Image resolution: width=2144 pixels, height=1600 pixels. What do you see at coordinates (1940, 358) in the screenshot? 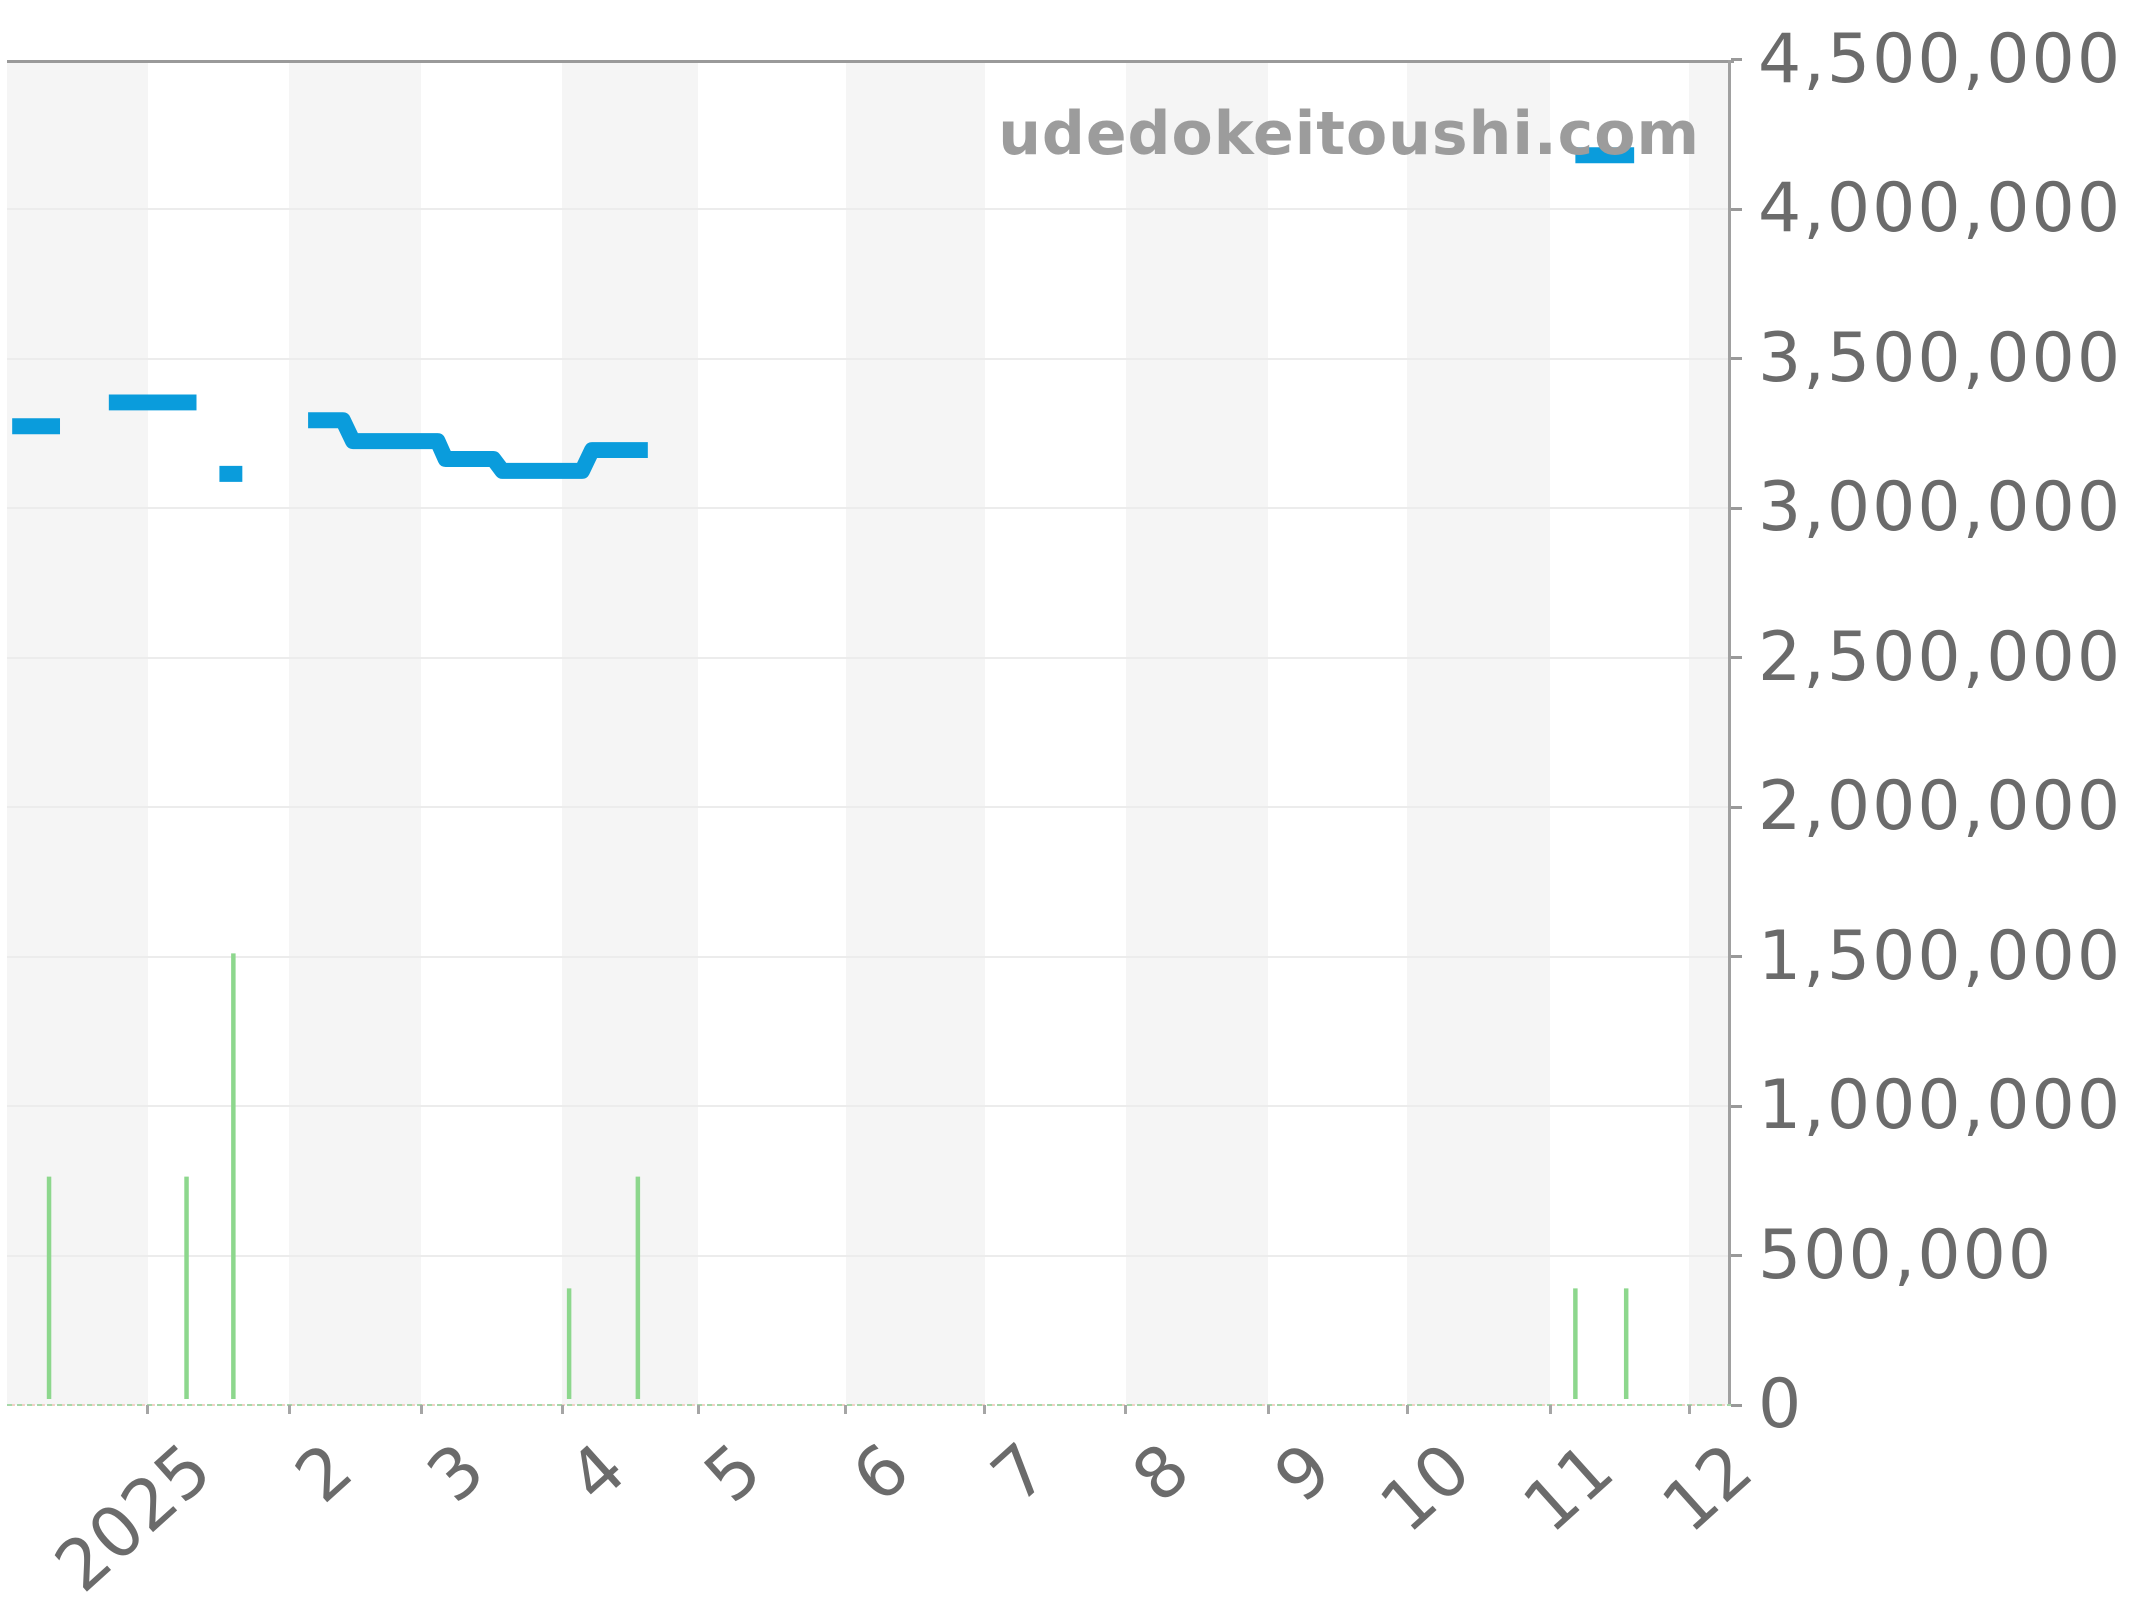
I see `y-tick-label: 3,500,000` at bounding box center [1940, 358].